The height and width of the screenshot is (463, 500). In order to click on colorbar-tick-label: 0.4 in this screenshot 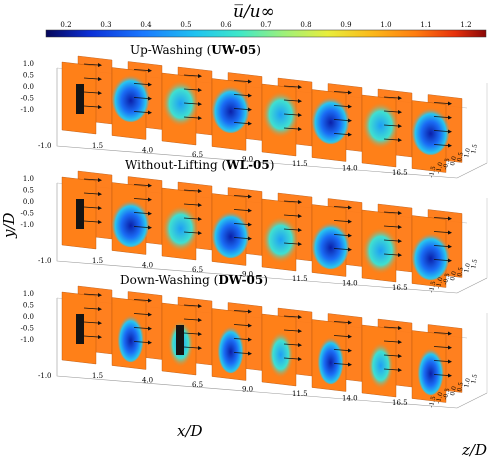, I will do `click(146, 25)`.